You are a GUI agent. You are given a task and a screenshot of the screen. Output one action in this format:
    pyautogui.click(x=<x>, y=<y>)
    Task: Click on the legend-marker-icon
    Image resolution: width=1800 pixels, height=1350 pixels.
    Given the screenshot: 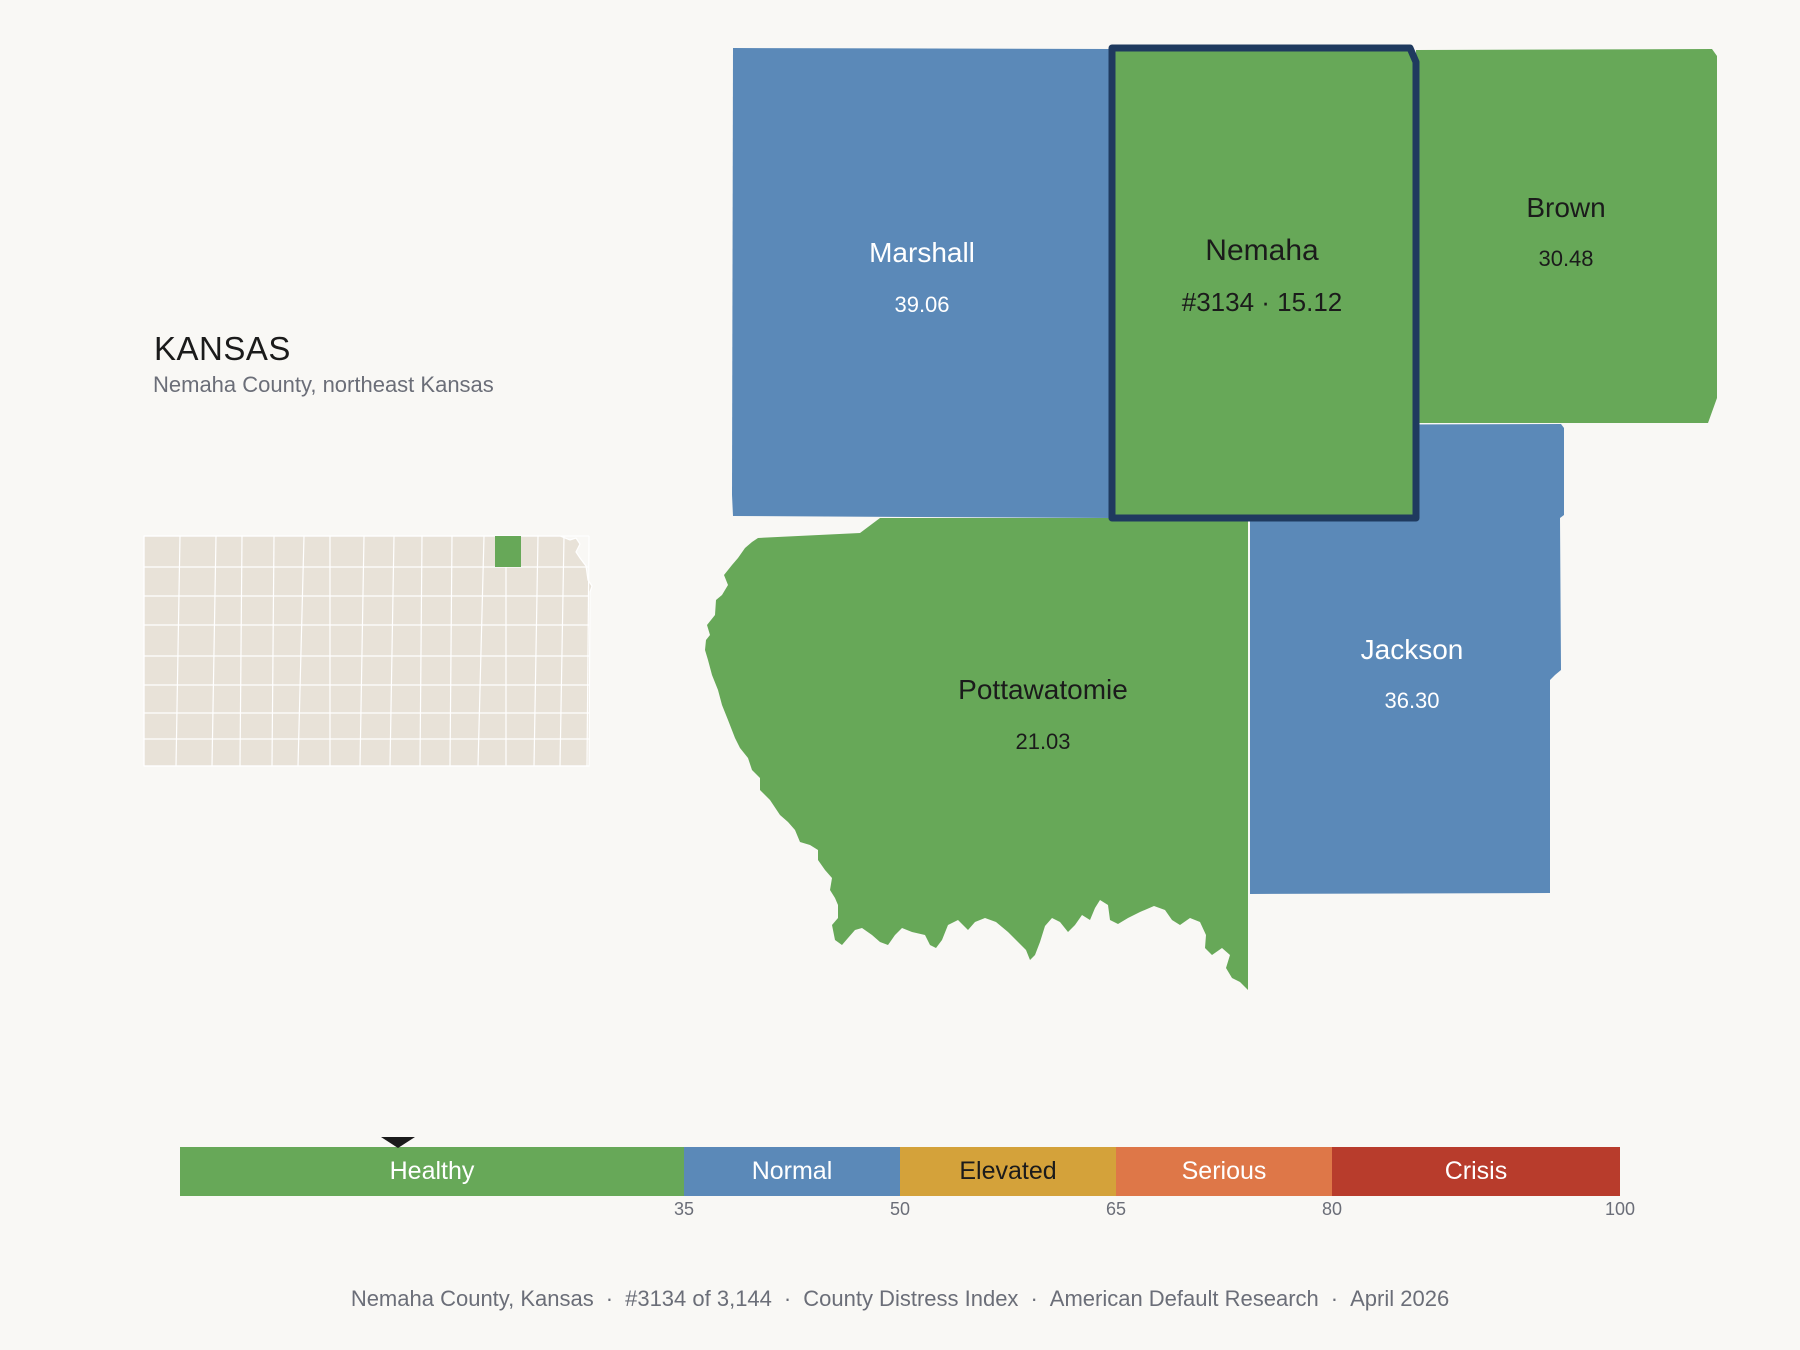 What is the action you would take?
    pyautogui.click(x=397, y=1142)
    